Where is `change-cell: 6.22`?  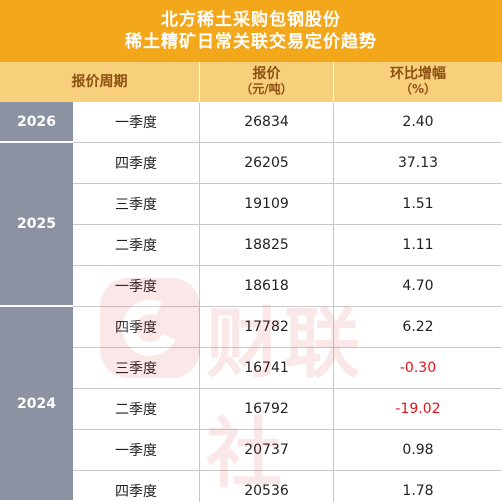
change-cell: 6.22 is located at coordinates (418, 327).